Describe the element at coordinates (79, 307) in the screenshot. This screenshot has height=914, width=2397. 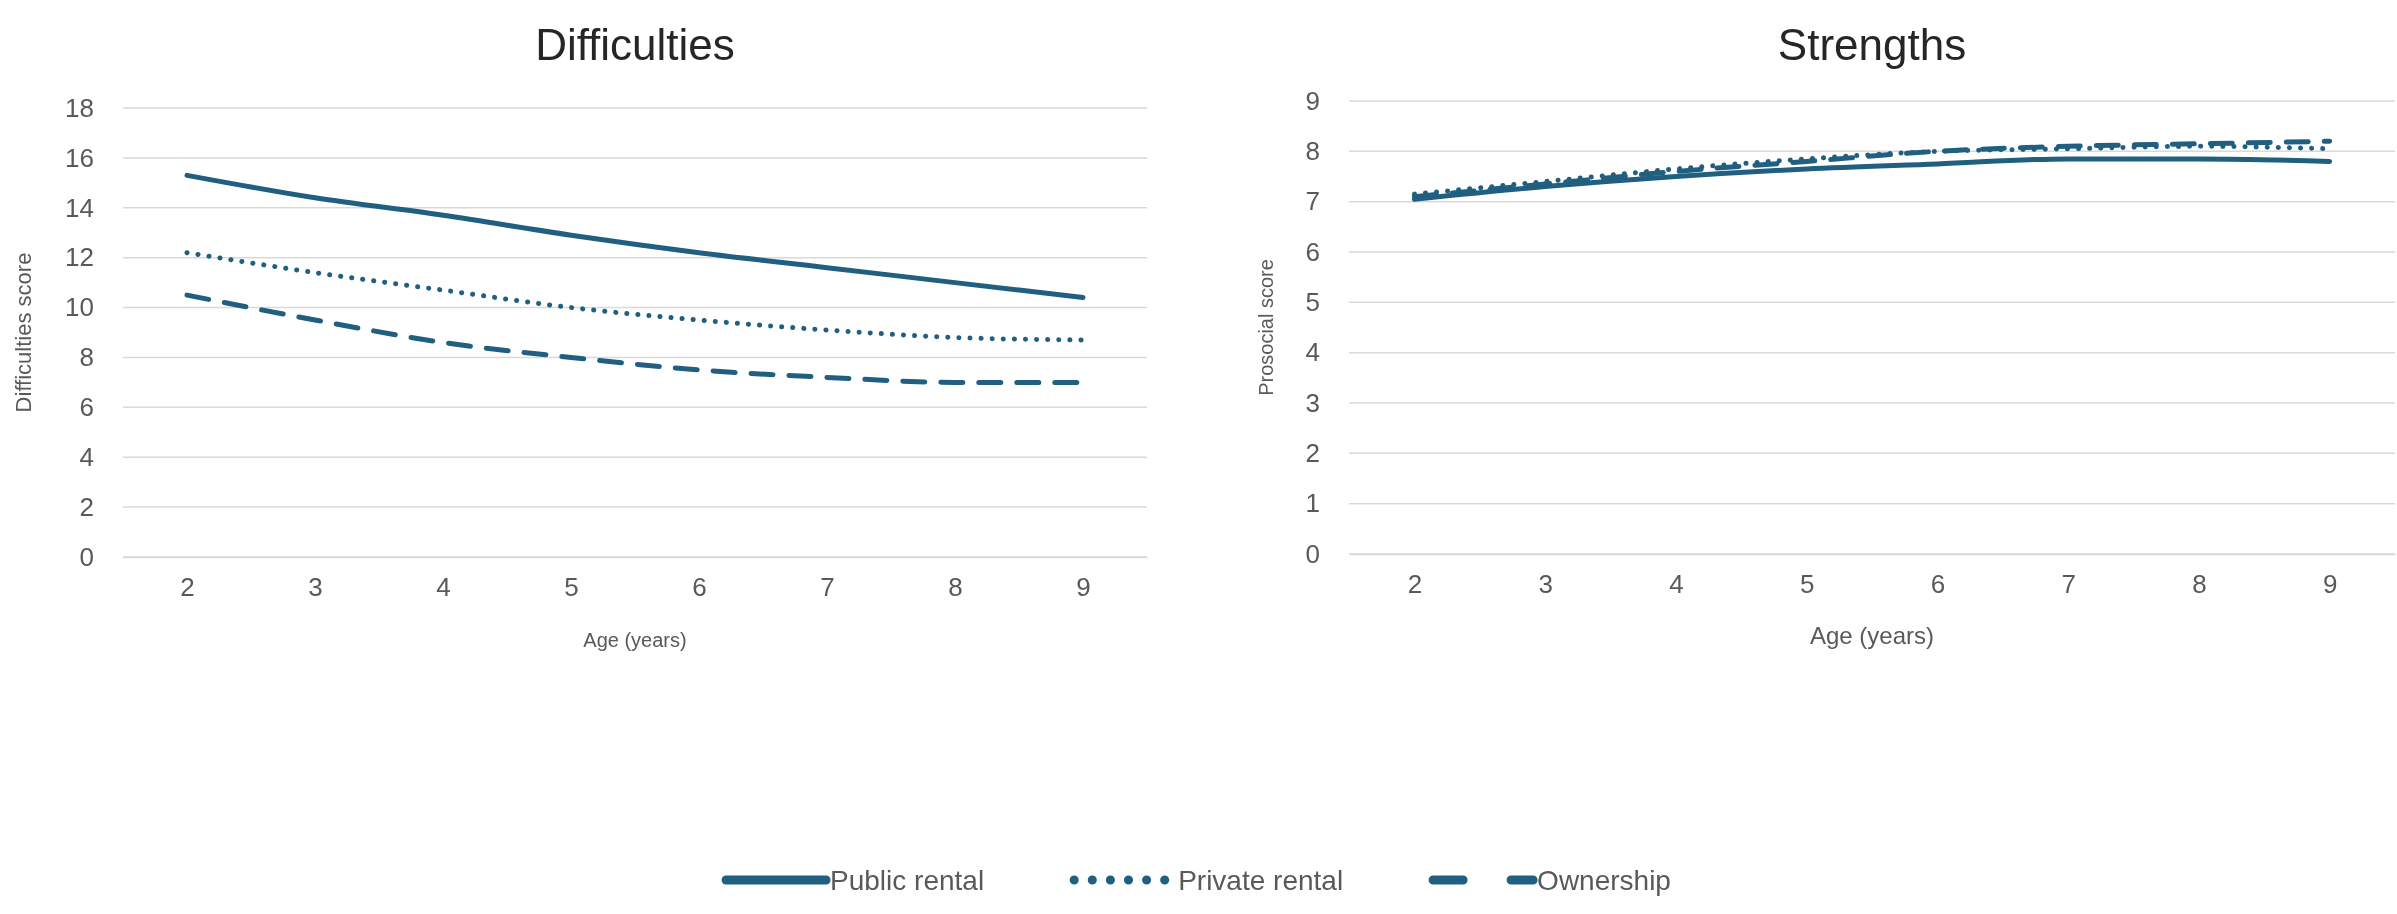
I see `y-tick-label: 10` at that location.